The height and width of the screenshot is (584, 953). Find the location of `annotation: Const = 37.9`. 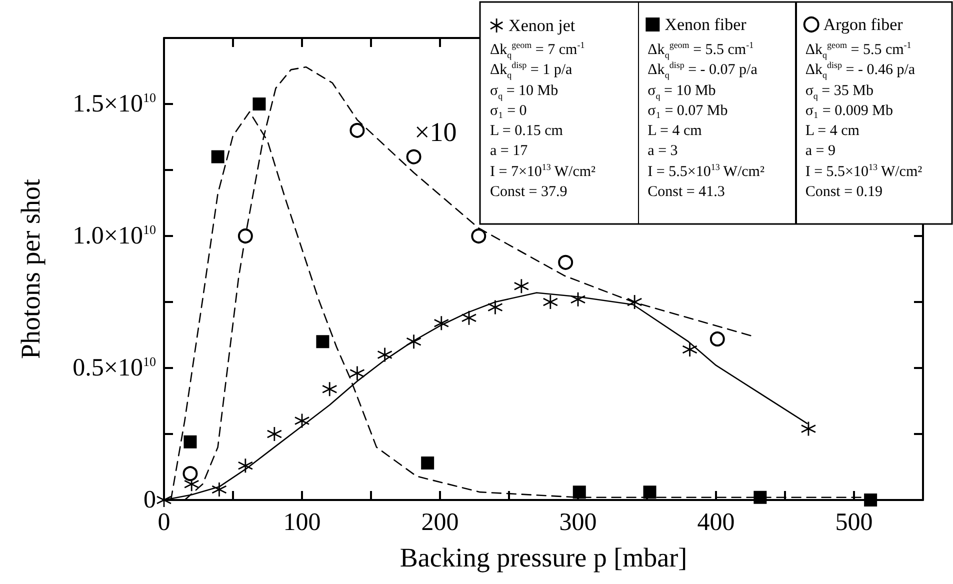

annotation: Const = 37.9 is located at coordinates (529, 192).